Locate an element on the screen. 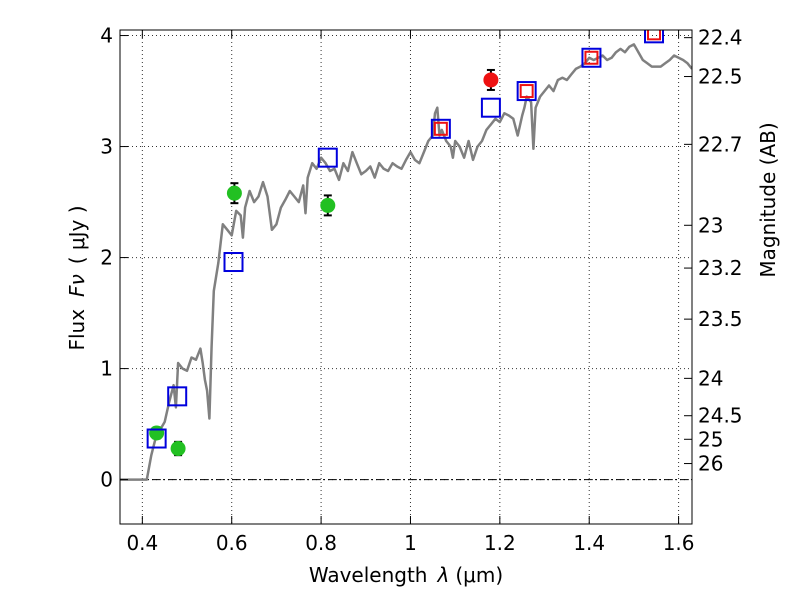 The height and width of the screenshot is (600, 800). x-tick-label: 0.6 is located at coordinates (232, 543).